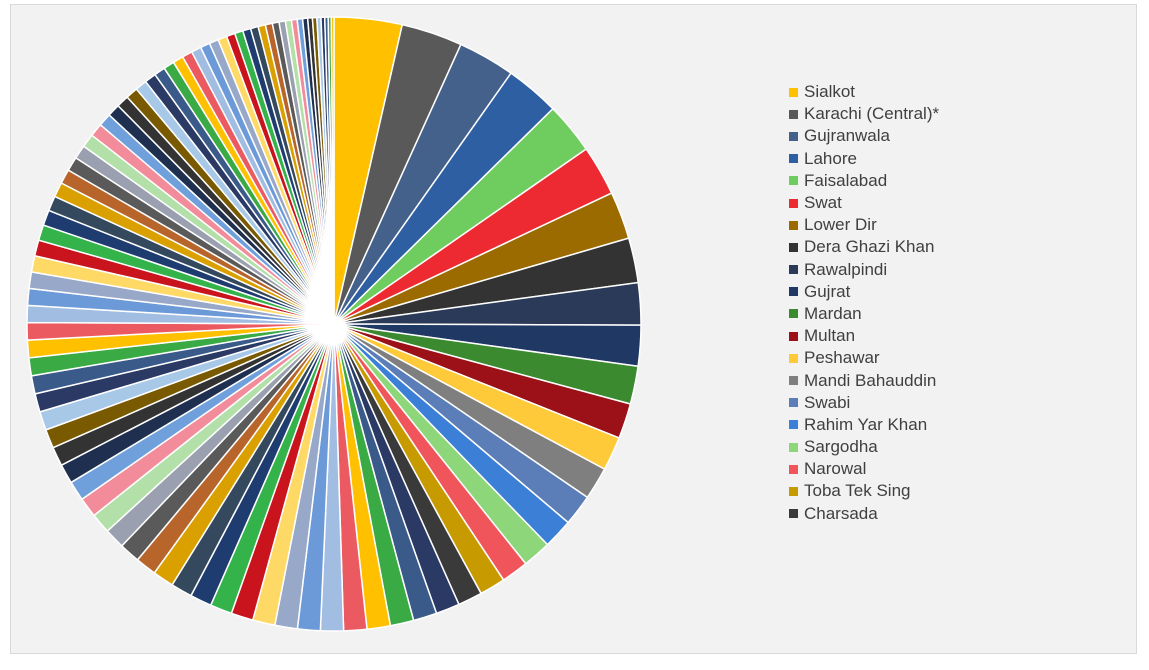  Describe the element at coordinates (864, 159) in the screenshot. I see `legend-item: Lahore` at that location.